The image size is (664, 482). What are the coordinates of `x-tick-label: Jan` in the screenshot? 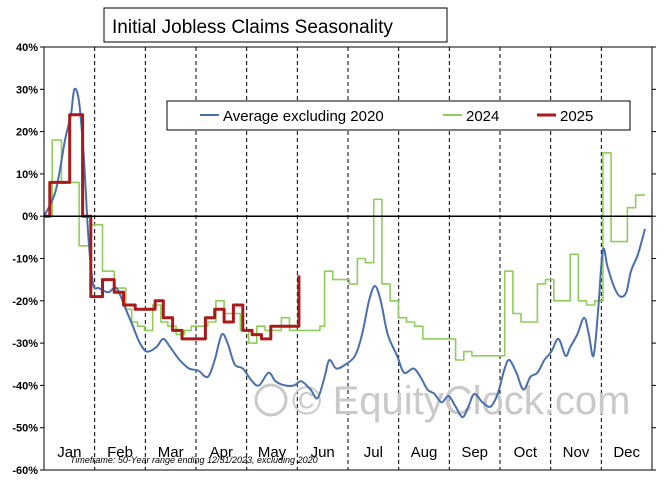 It's located at (69, 452).